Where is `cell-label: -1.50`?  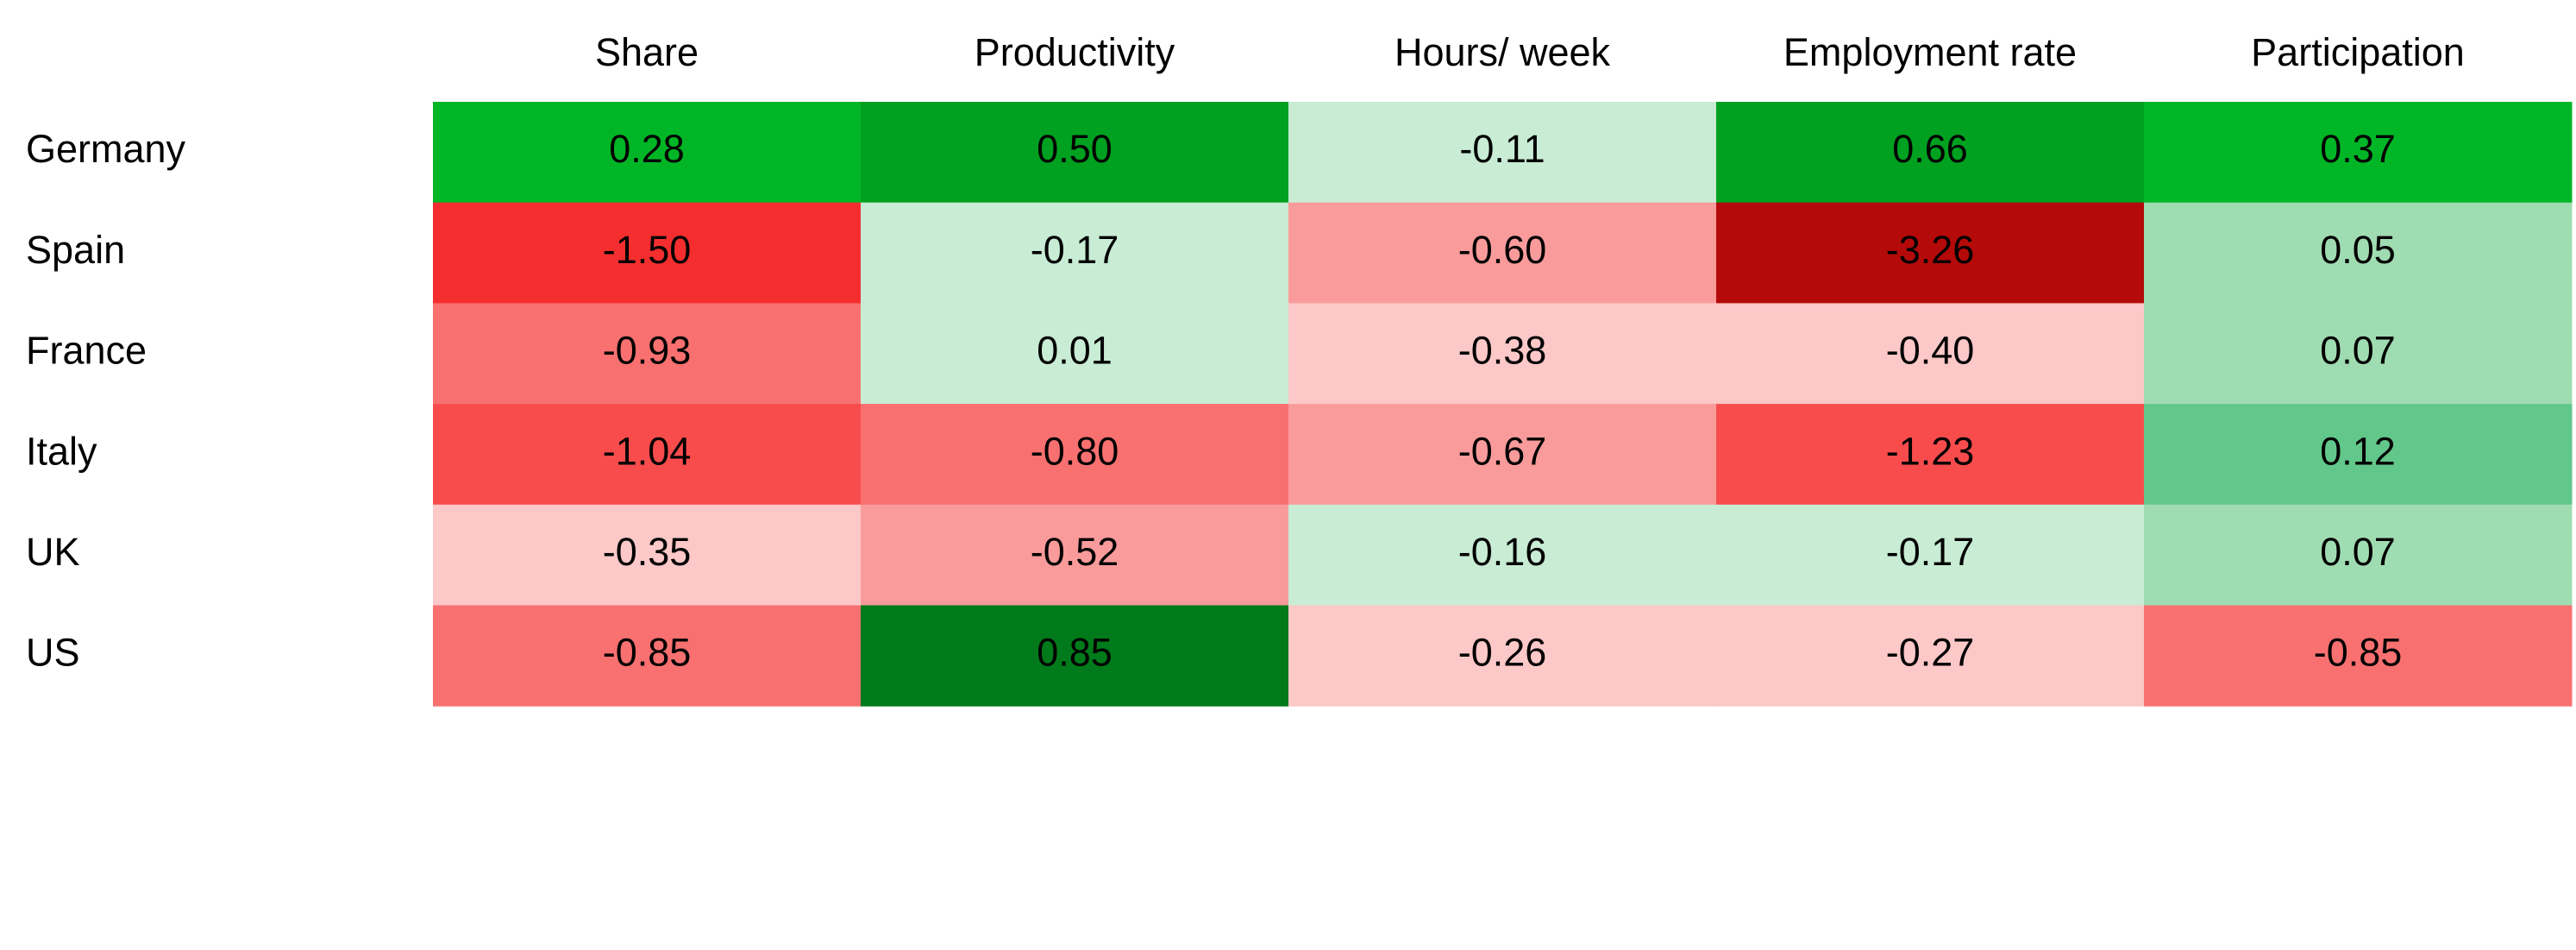 cell-label: -1.50 is located at coordinates (647, 250).